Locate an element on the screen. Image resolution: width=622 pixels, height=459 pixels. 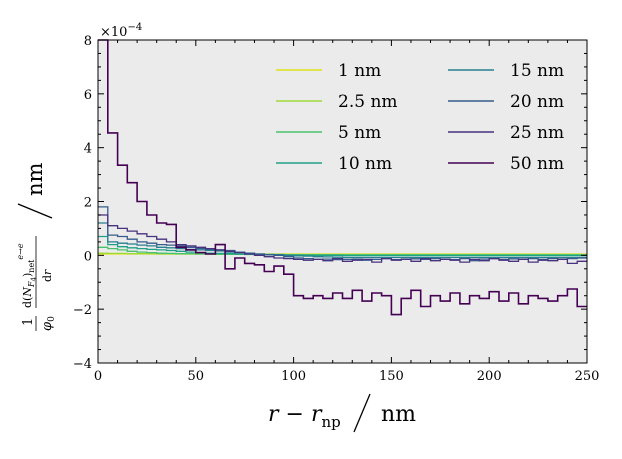
y-tick-label: −4 is located at coordinates (82, 364).